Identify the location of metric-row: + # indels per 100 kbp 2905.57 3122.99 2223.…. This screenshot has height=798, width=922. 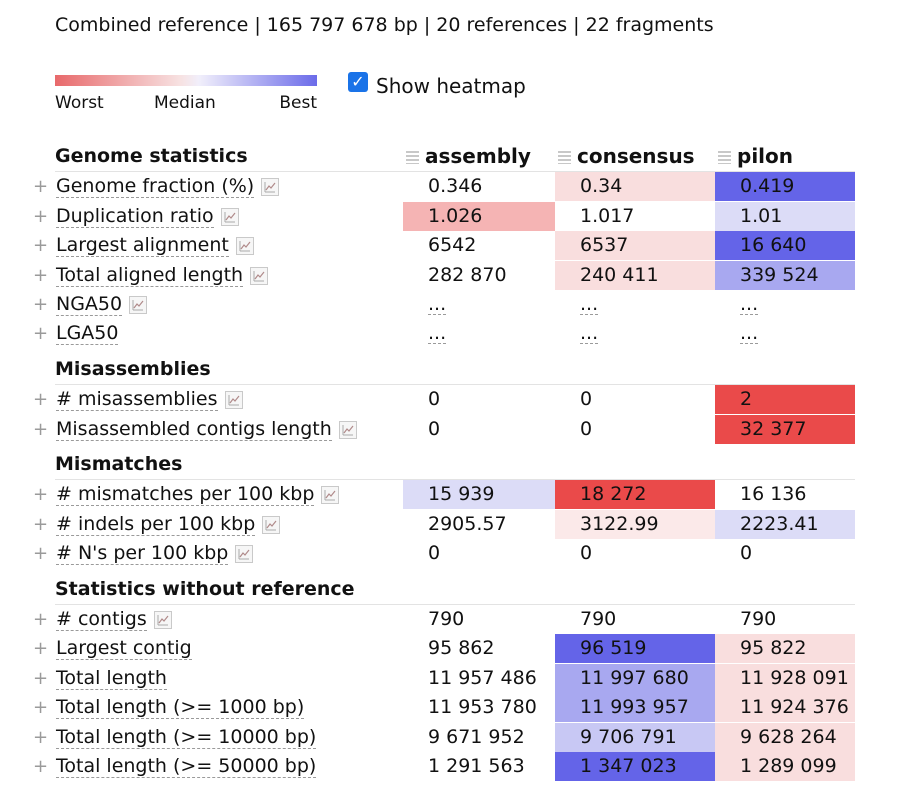
(461, 524).